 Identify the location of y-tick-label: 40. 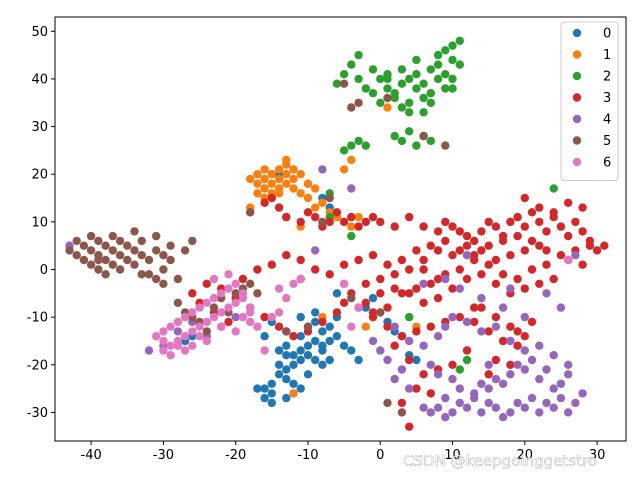
(39, 79).